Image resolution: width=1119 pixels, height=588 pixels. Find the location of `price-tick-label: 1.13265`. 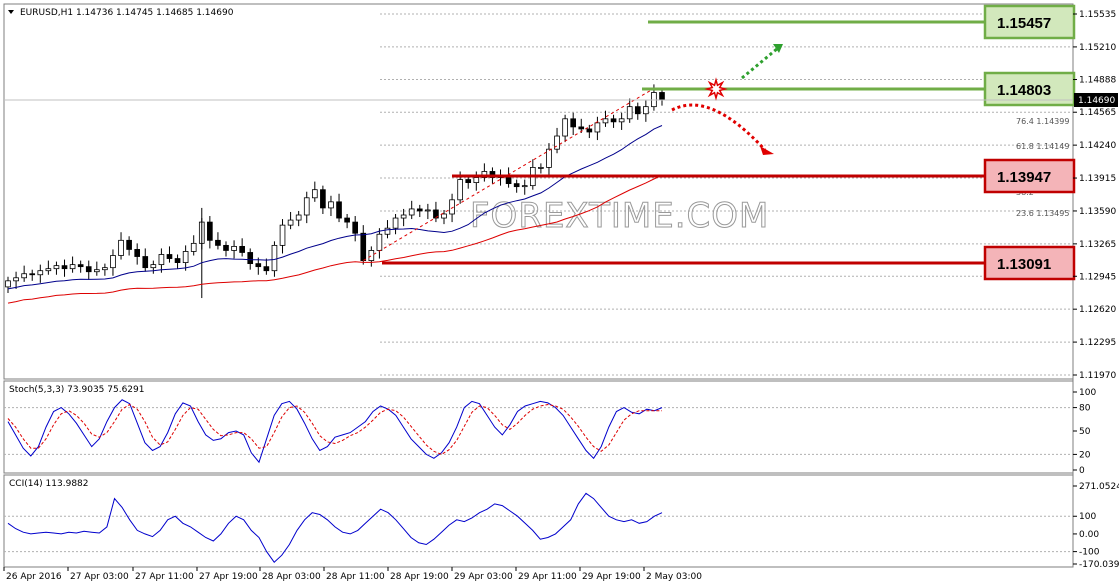

price-tick-label: 1.13265 is located at coordinates (1097, 245).